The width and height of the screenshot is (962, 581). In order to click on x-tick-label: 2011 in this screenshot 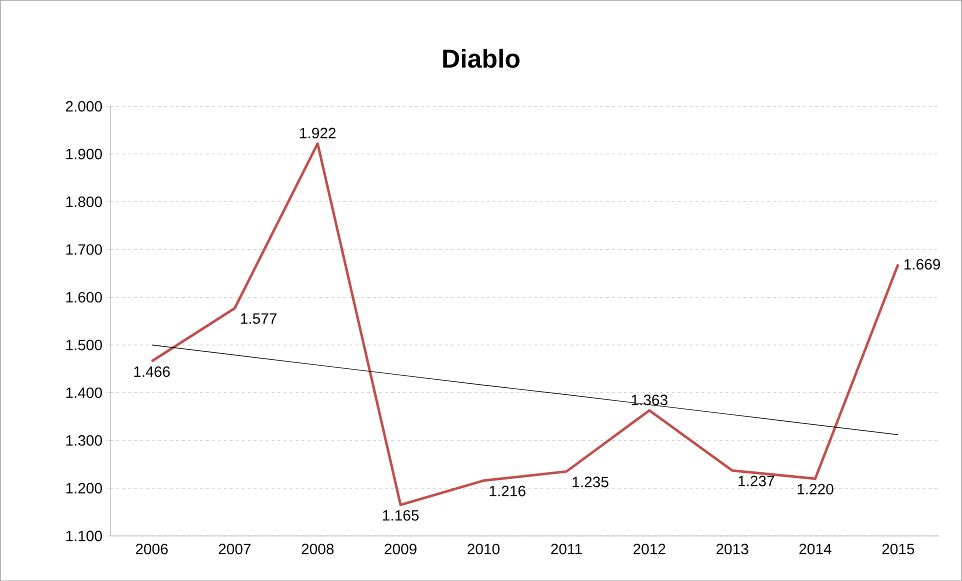, I will do `click(566, 549)`.